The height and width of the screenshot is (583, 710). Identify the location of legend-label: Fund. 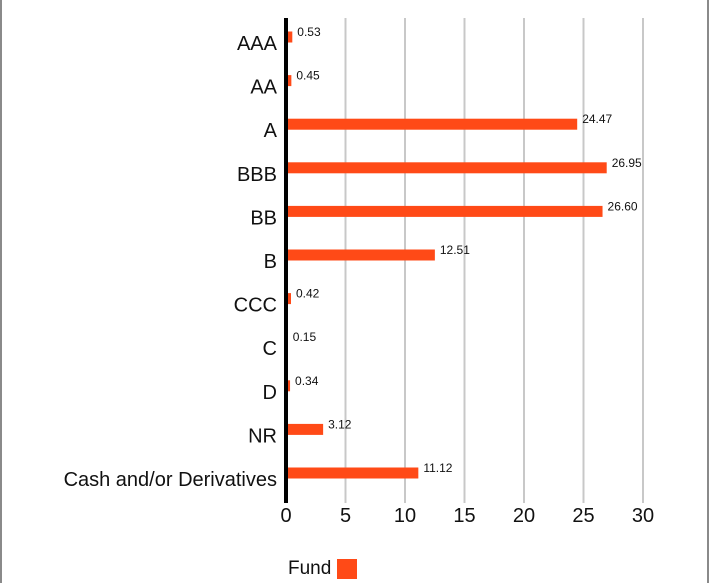
(310, 568).